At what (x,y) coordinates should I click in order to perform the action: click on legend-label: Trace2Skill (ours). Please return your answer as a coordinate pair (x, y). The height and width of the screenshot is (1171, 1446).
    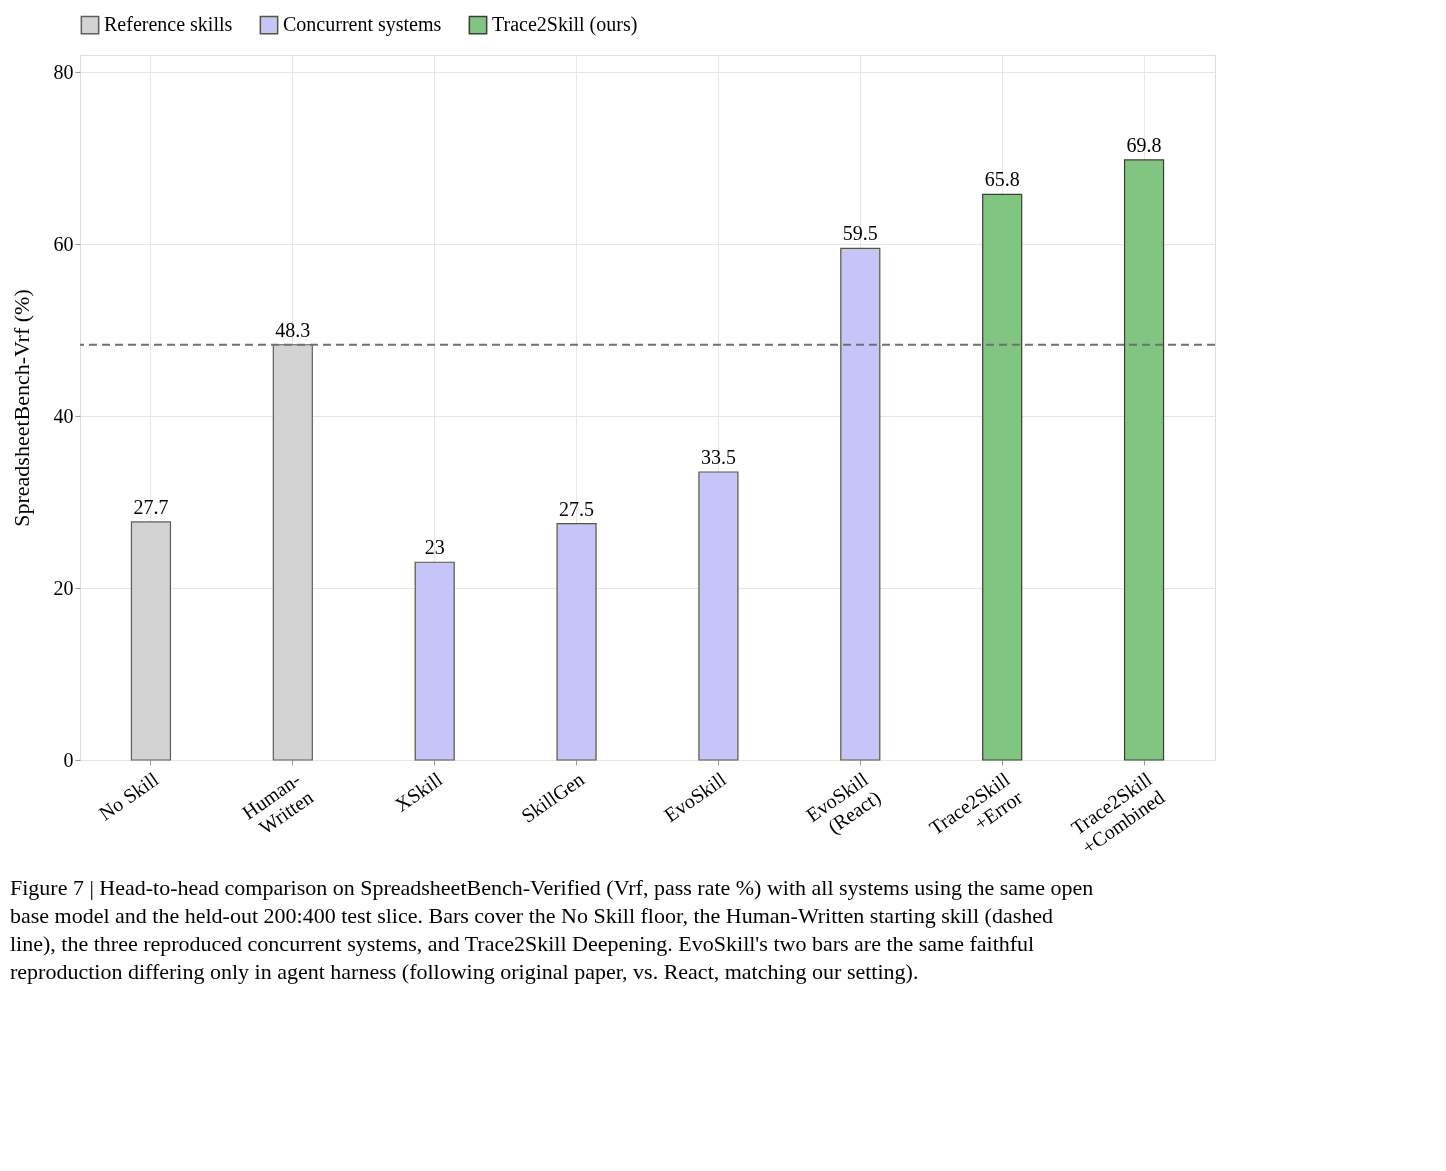
    Looking at the image, I should click on (565, 25).